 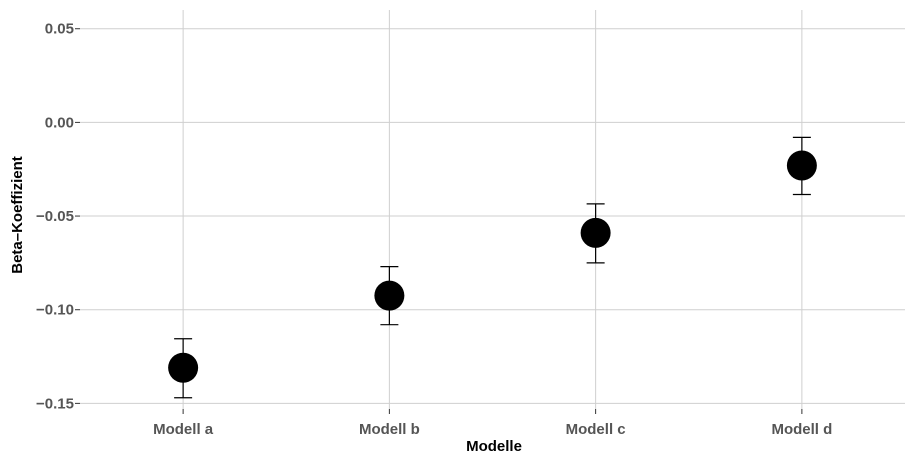 What do you see at coordinates (55, 403) in the screenshot?
I see `y-tick-label: −0.15` at bounding box center [55, 403].